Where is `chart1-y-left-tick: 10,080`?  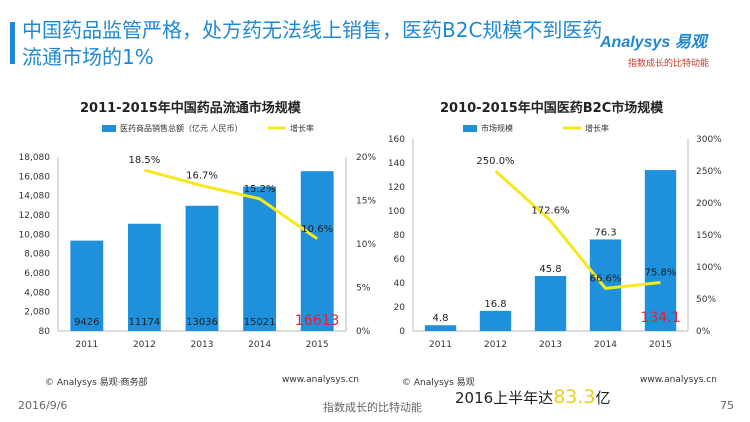 chart1-y-left-tick: 10,080 is located at coordinates (35, 235).